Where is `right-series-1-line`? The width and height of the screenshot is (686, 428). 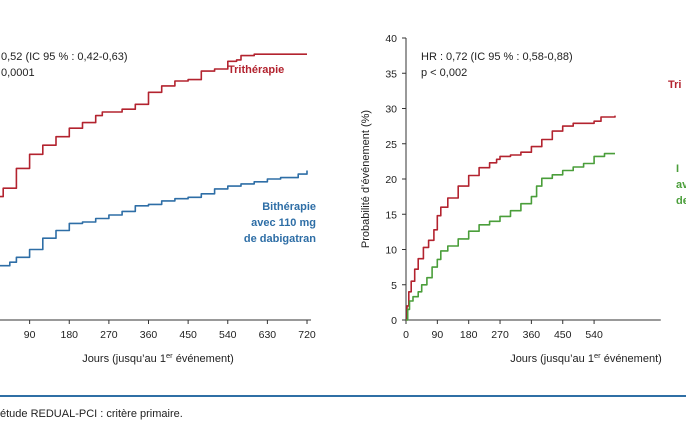 right-series-1-line is located at coordinates (511, 218).